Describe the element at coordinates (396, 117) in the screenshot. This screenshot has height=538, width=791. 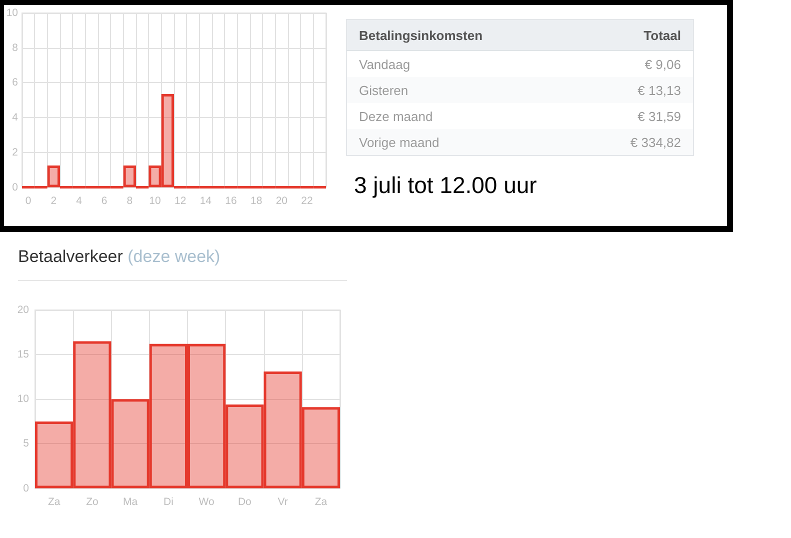
I see `category-label: Deze maand` at that location.